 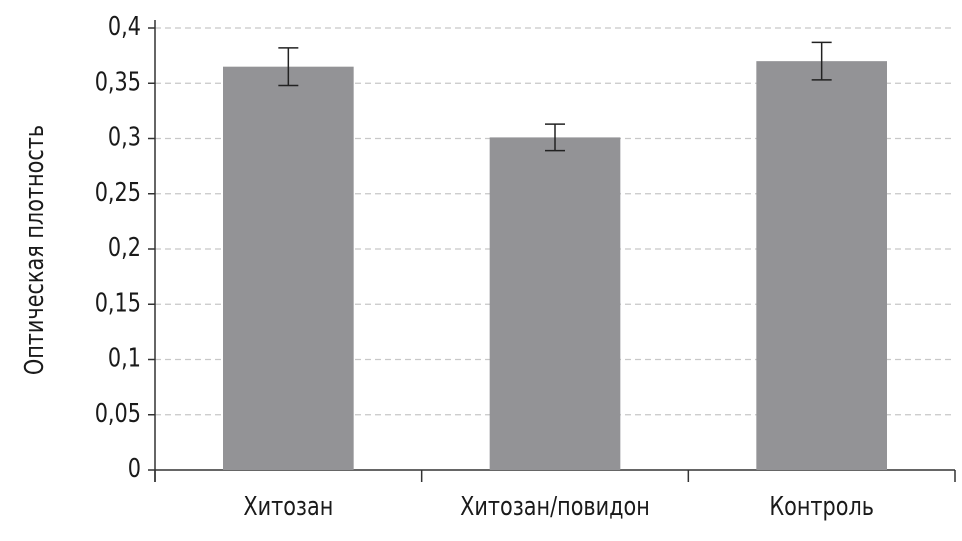 I want to click on y-tick-label: 0,25, so click(x=118, y=192).